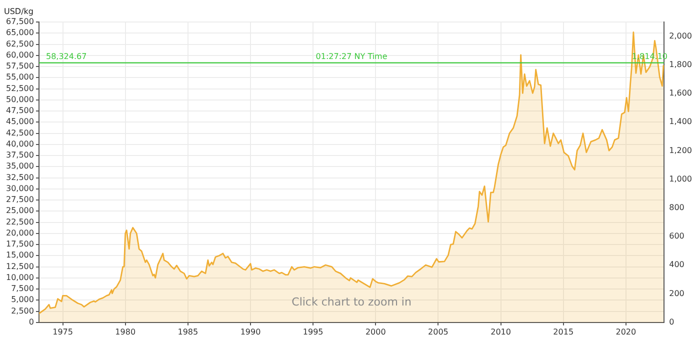 This screenshot has width=700, height=343. What do you see at coordinates (20, 221) in the screenshot?
I see `y-tick-label: 22,500` at bounding box center [20, 221].